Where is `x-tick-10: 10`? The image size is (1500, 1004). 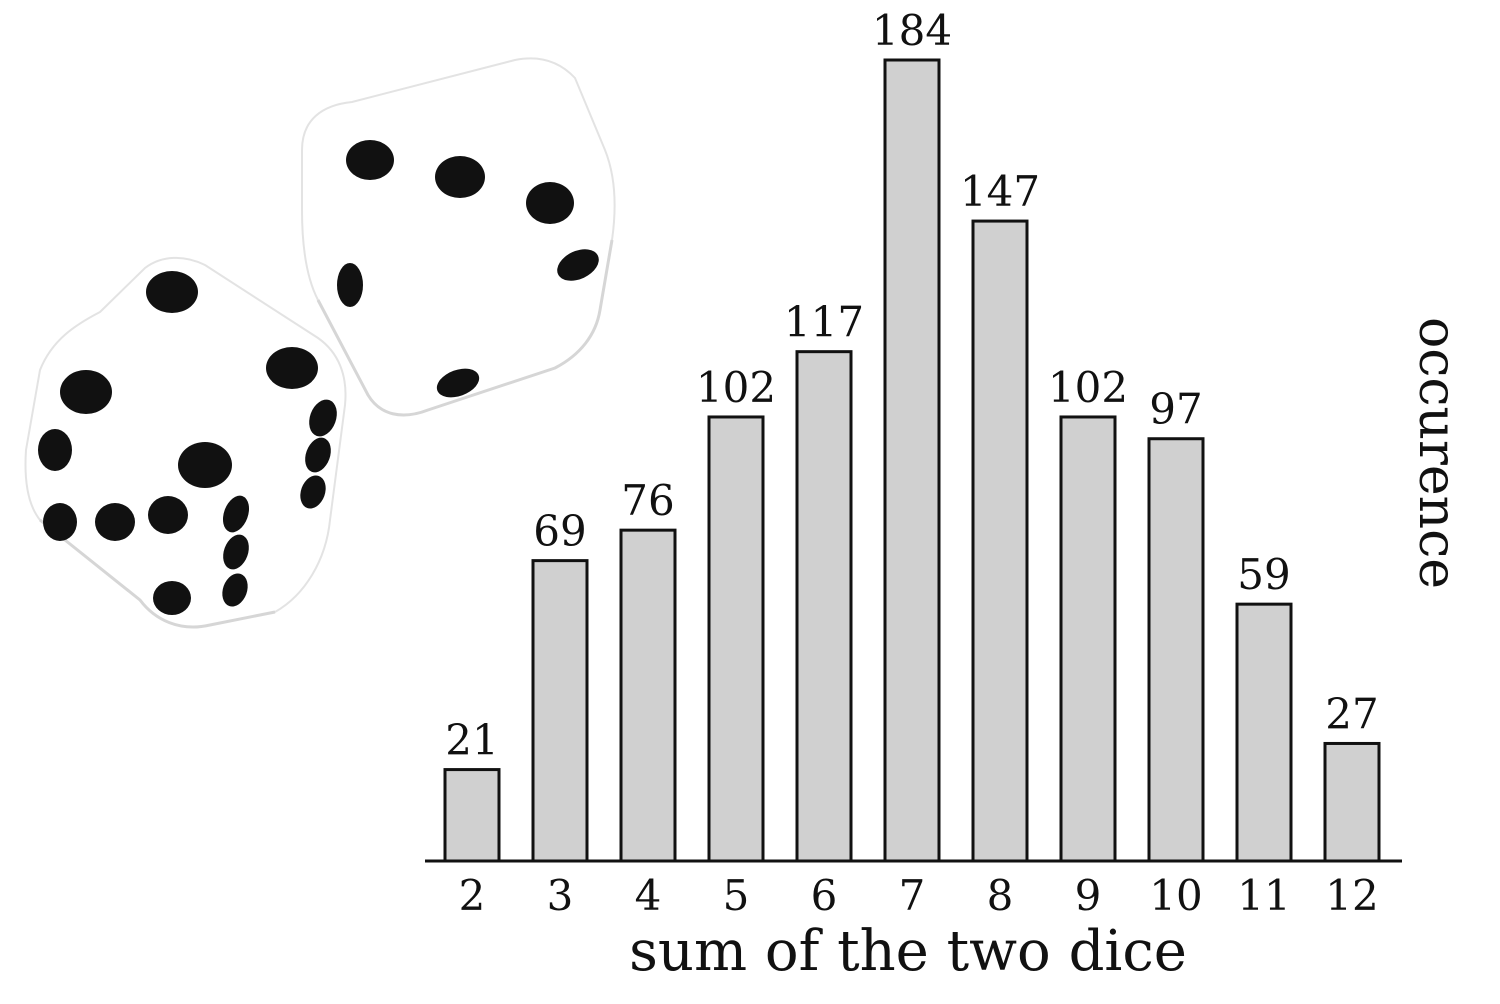 x-tick-10: 10 is located at coordinates (1175, 895).